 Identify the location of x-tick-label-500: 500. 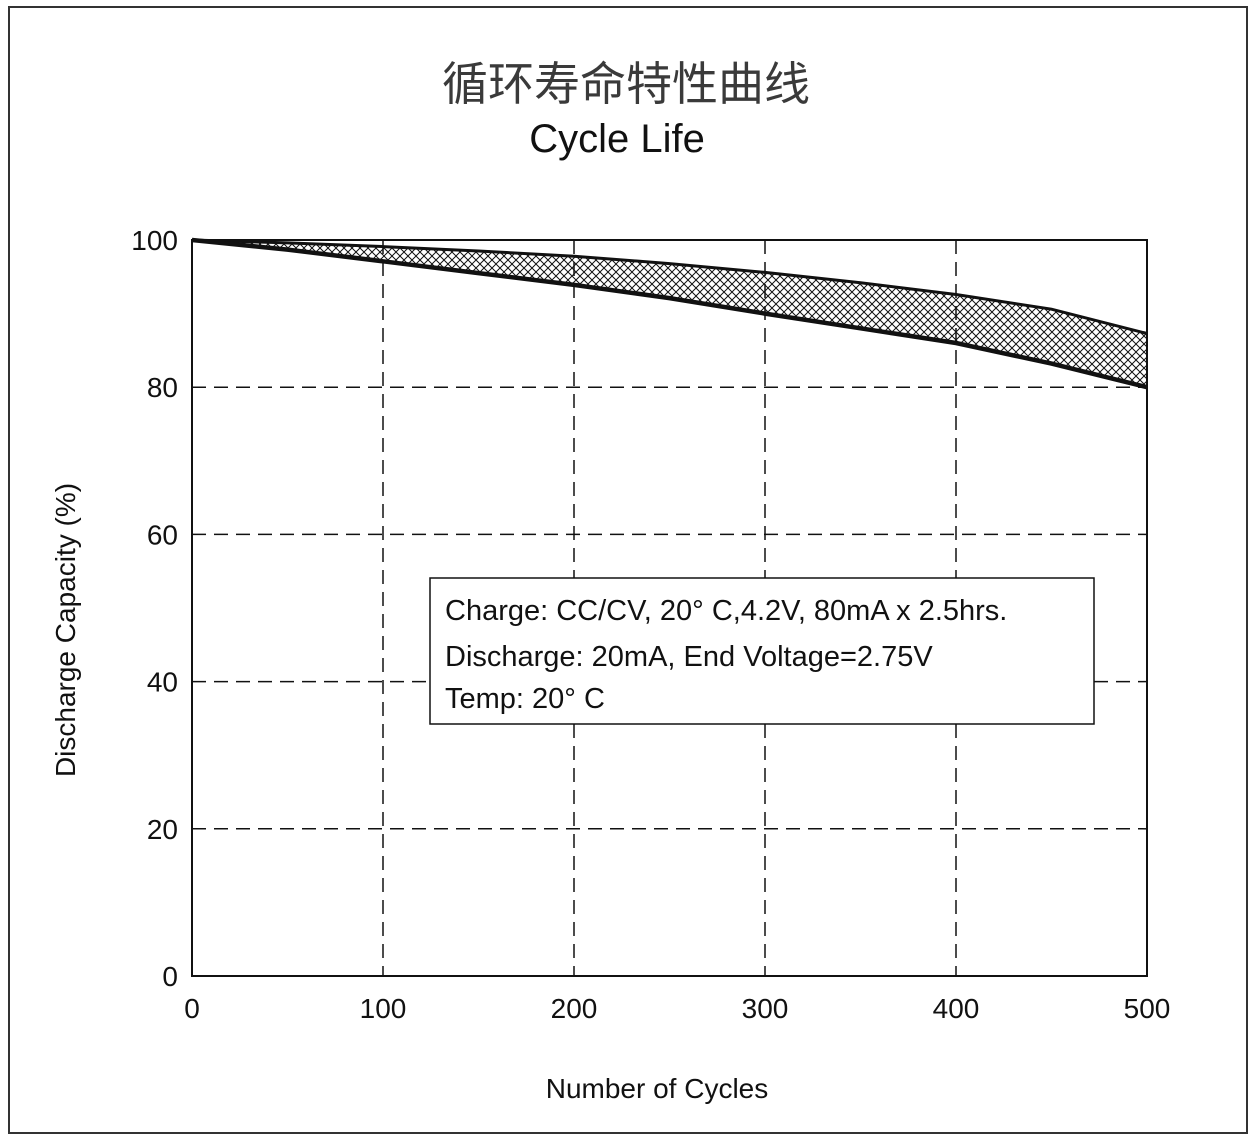
(1147, 1008).